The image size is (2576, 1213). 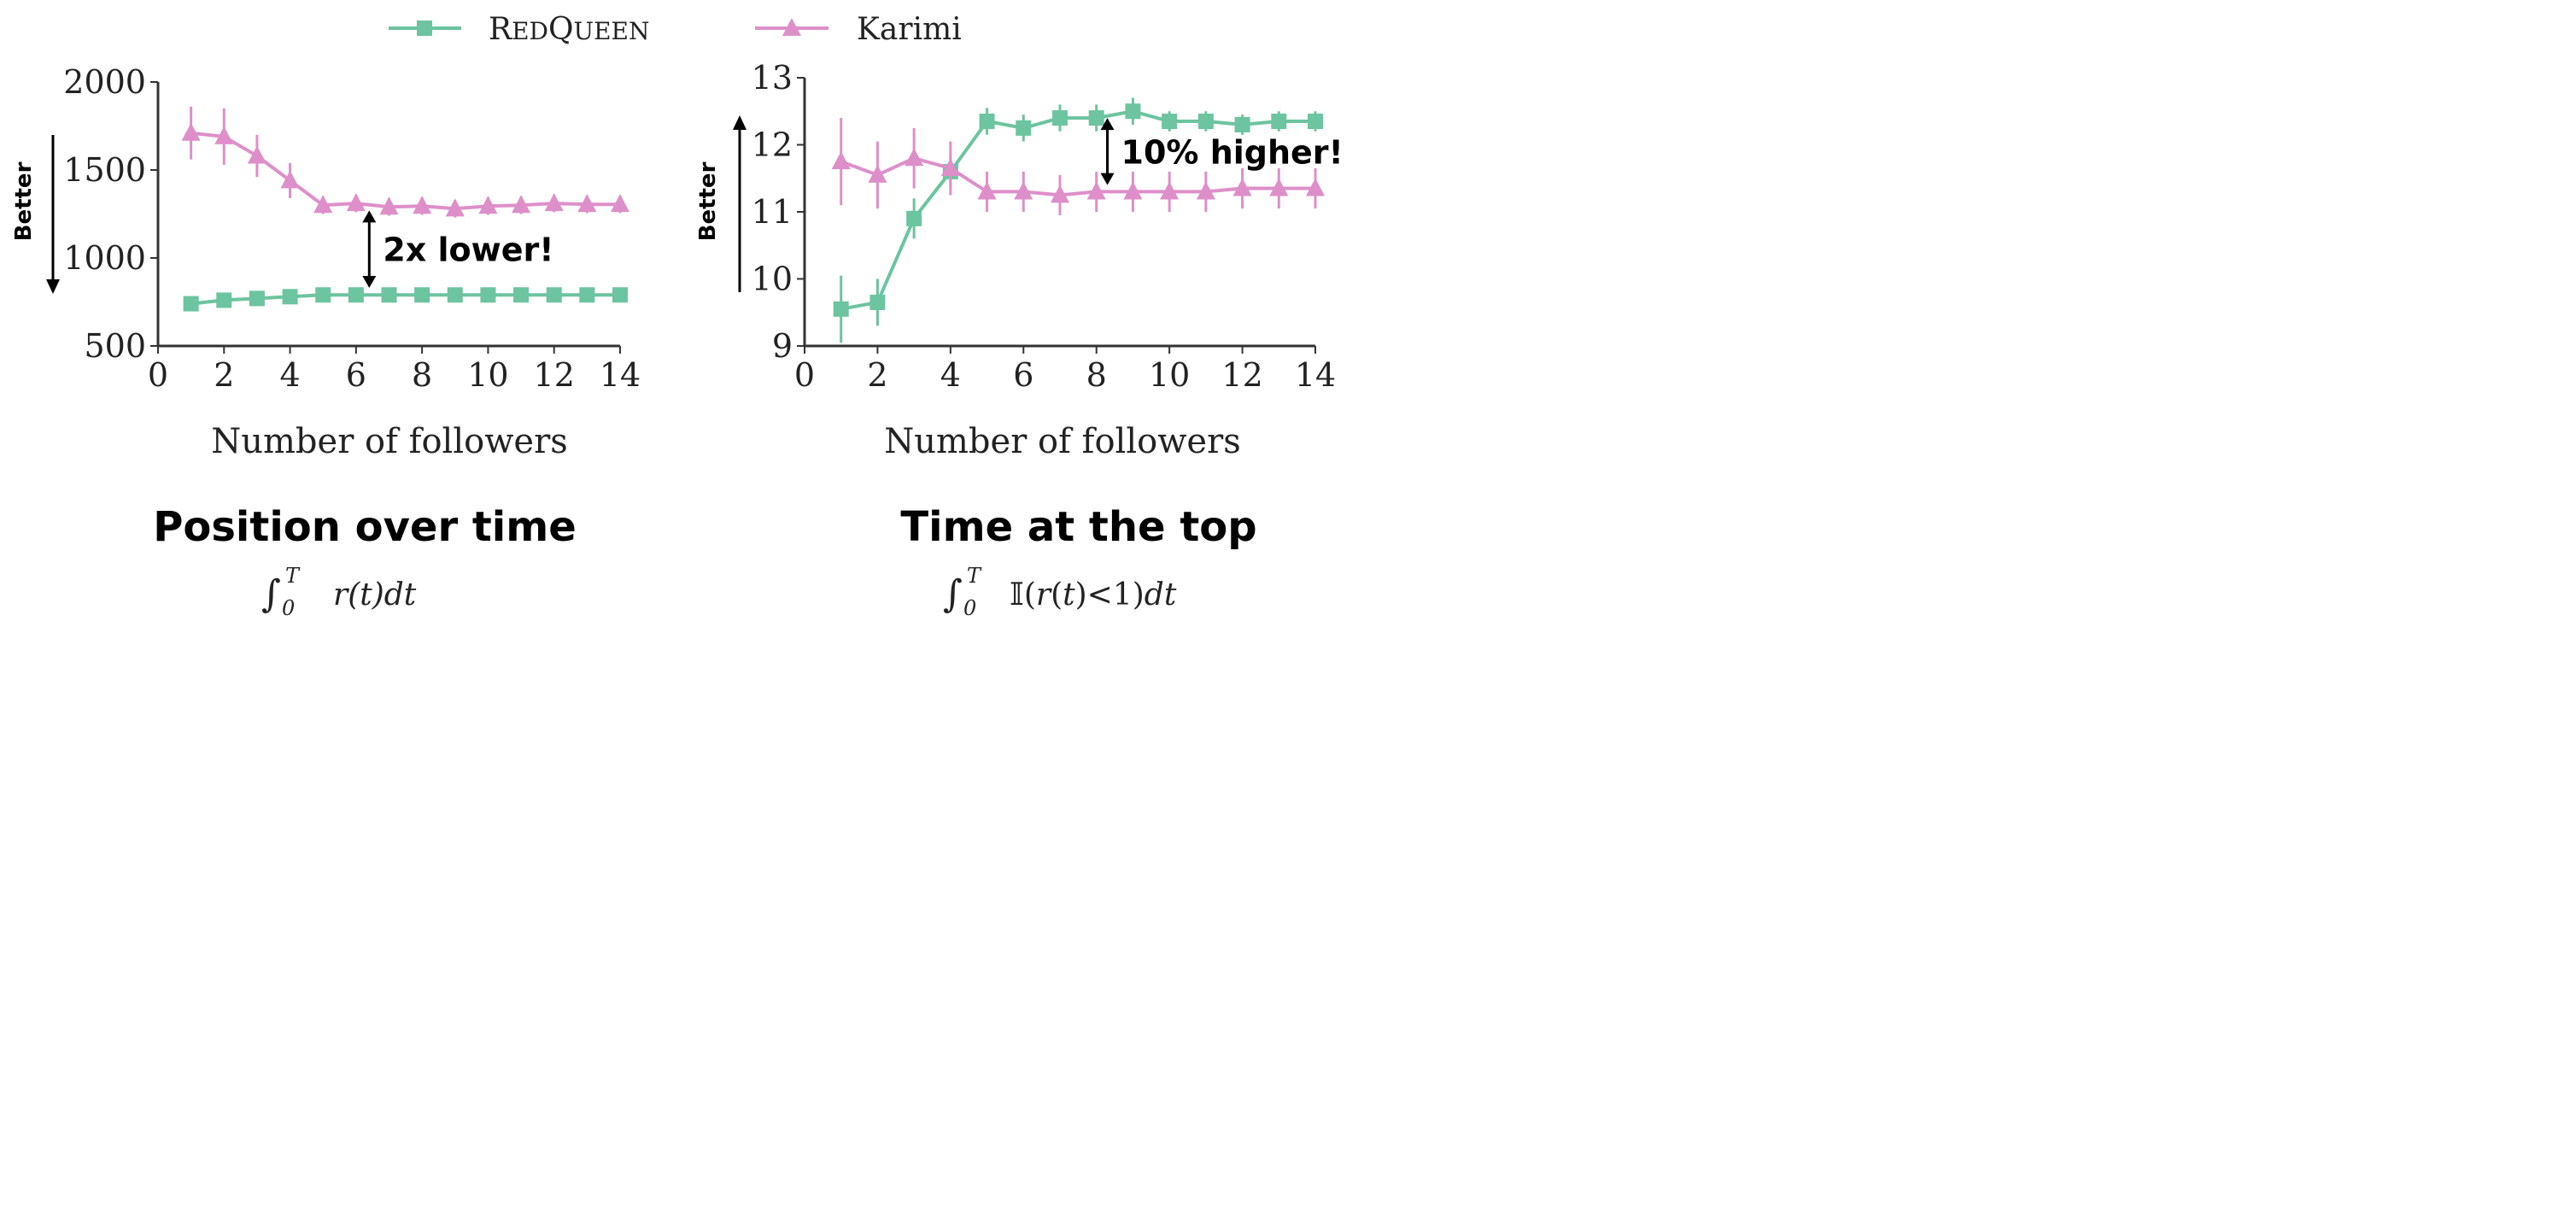 I want to click on annotation-text: 10% higher!, so click(x=1230, y=152).